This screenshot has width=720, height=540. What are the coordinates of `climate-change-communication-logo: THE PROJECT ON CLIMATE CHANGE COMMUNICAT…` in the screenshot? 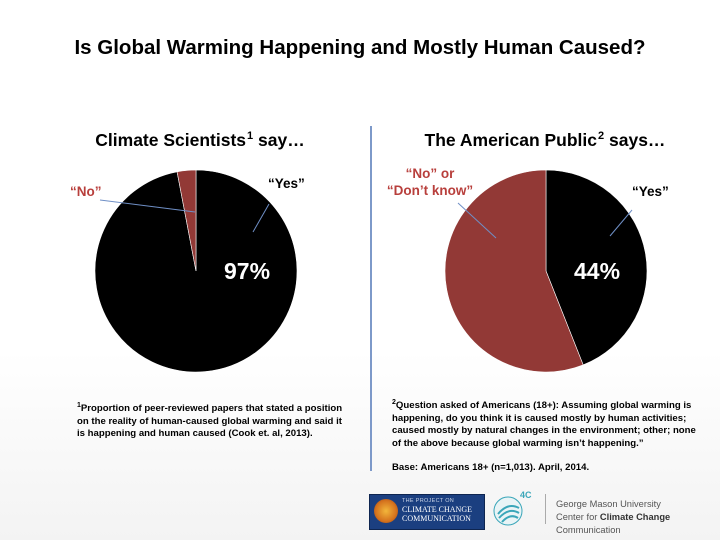 It's located at (427, 512).